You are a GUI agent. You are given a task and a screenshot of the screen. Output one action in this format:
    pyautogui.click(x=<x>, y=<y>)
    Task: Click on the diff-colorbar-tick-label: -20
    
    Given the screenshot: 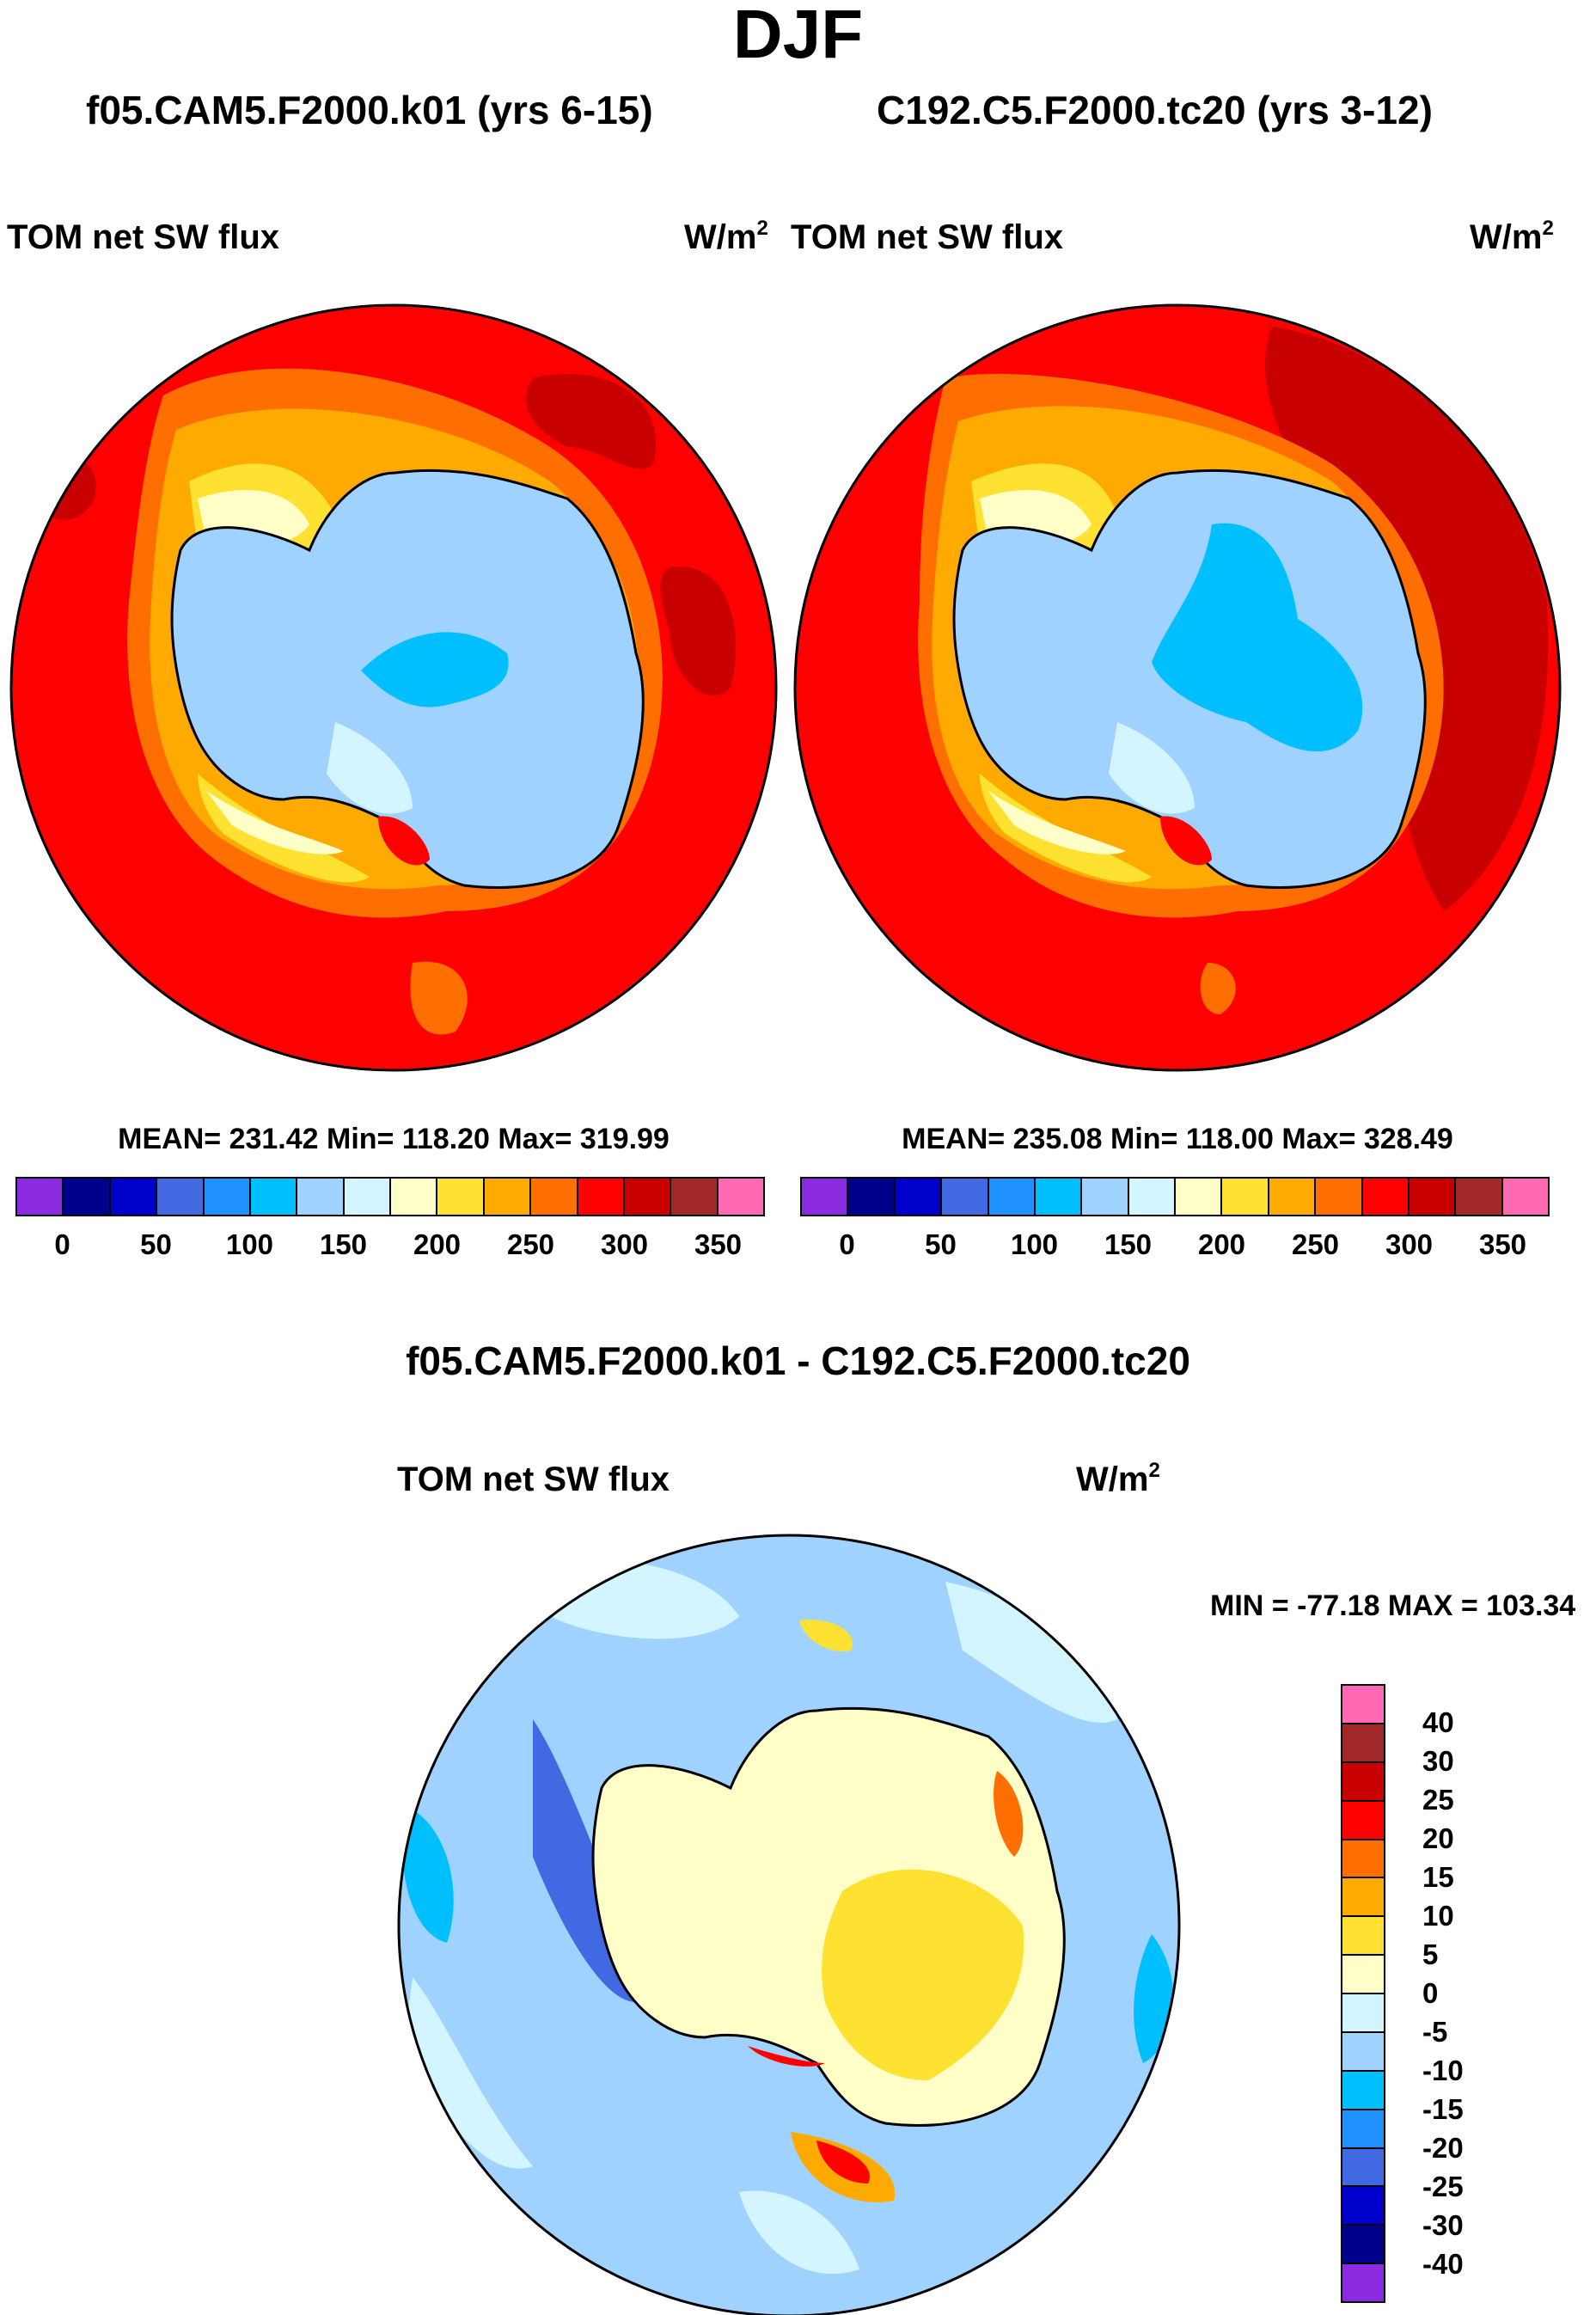 What is the action you would take?
    pyautogui.click(x=1443, y=2148)
    